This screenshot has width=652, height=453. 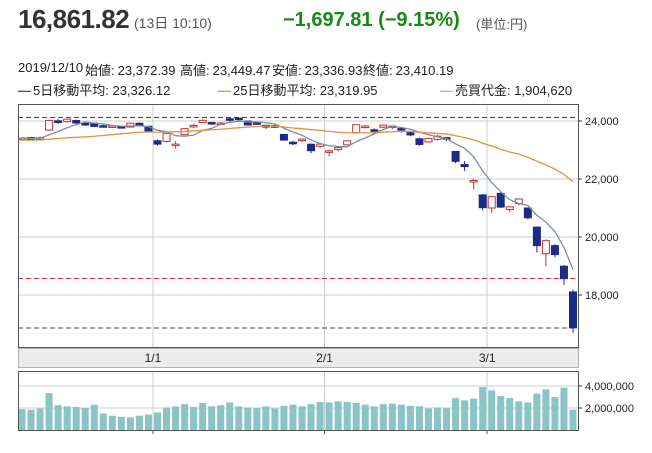 I want to click on price-tick-label: 24,000, so click(x=602, y=122).